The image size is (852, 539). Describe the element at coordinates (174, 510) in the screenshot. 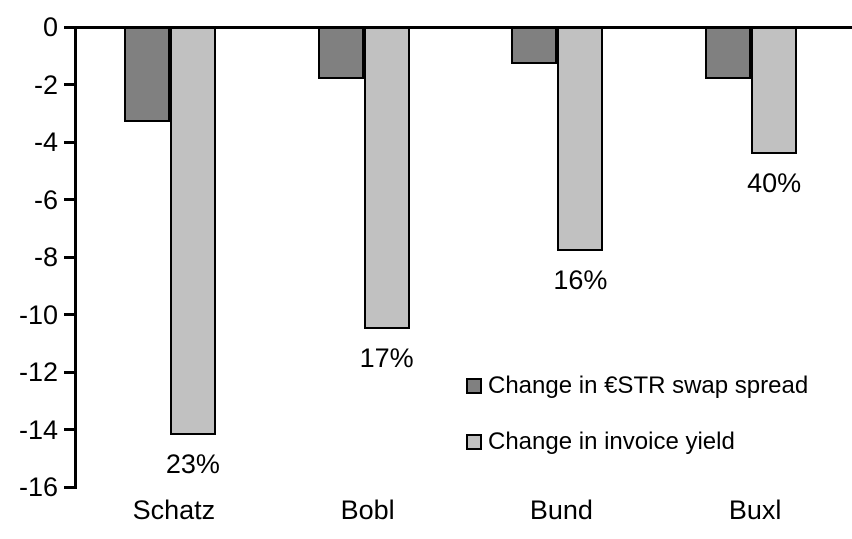

I see `x-axis-label-schatz: Schatz` at that location.